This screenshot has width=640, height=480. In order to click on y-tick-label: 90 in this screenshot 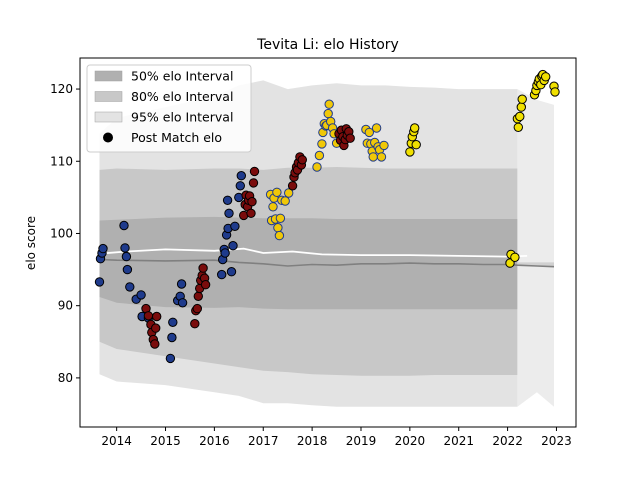, I will do `click(65, 306)`.